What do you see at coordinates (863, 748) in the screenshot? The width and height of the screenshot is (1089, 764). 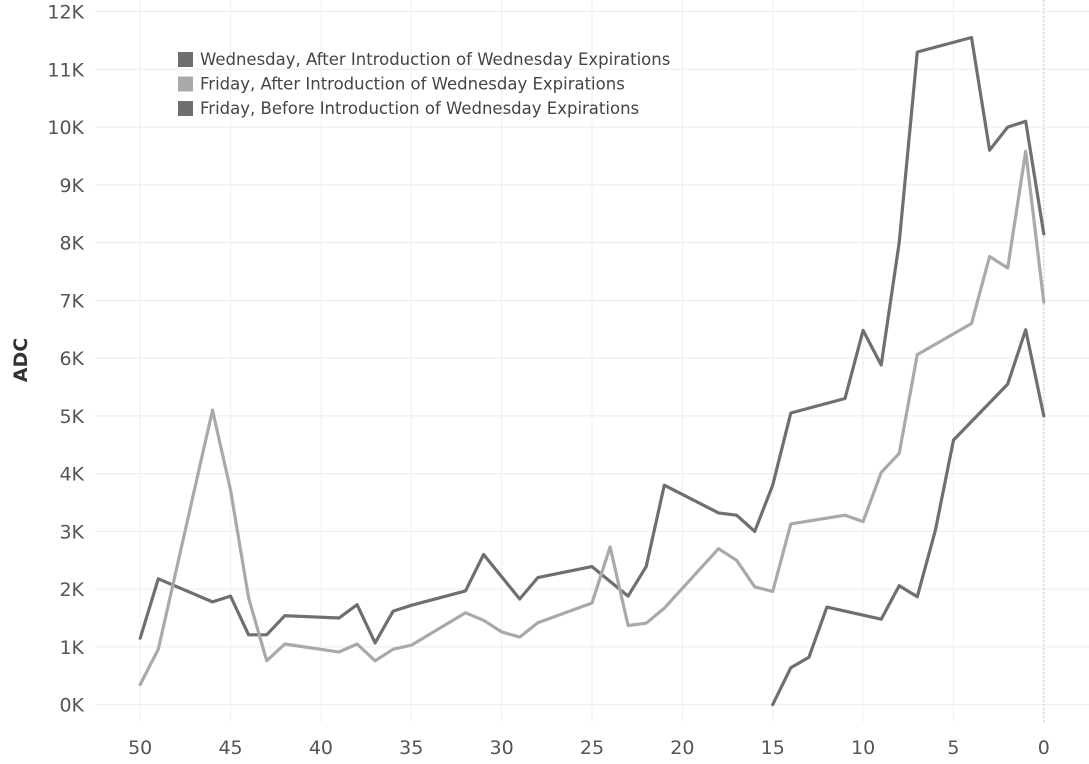 I see `x-tick-label: 10` at bounding box center [863, 748].